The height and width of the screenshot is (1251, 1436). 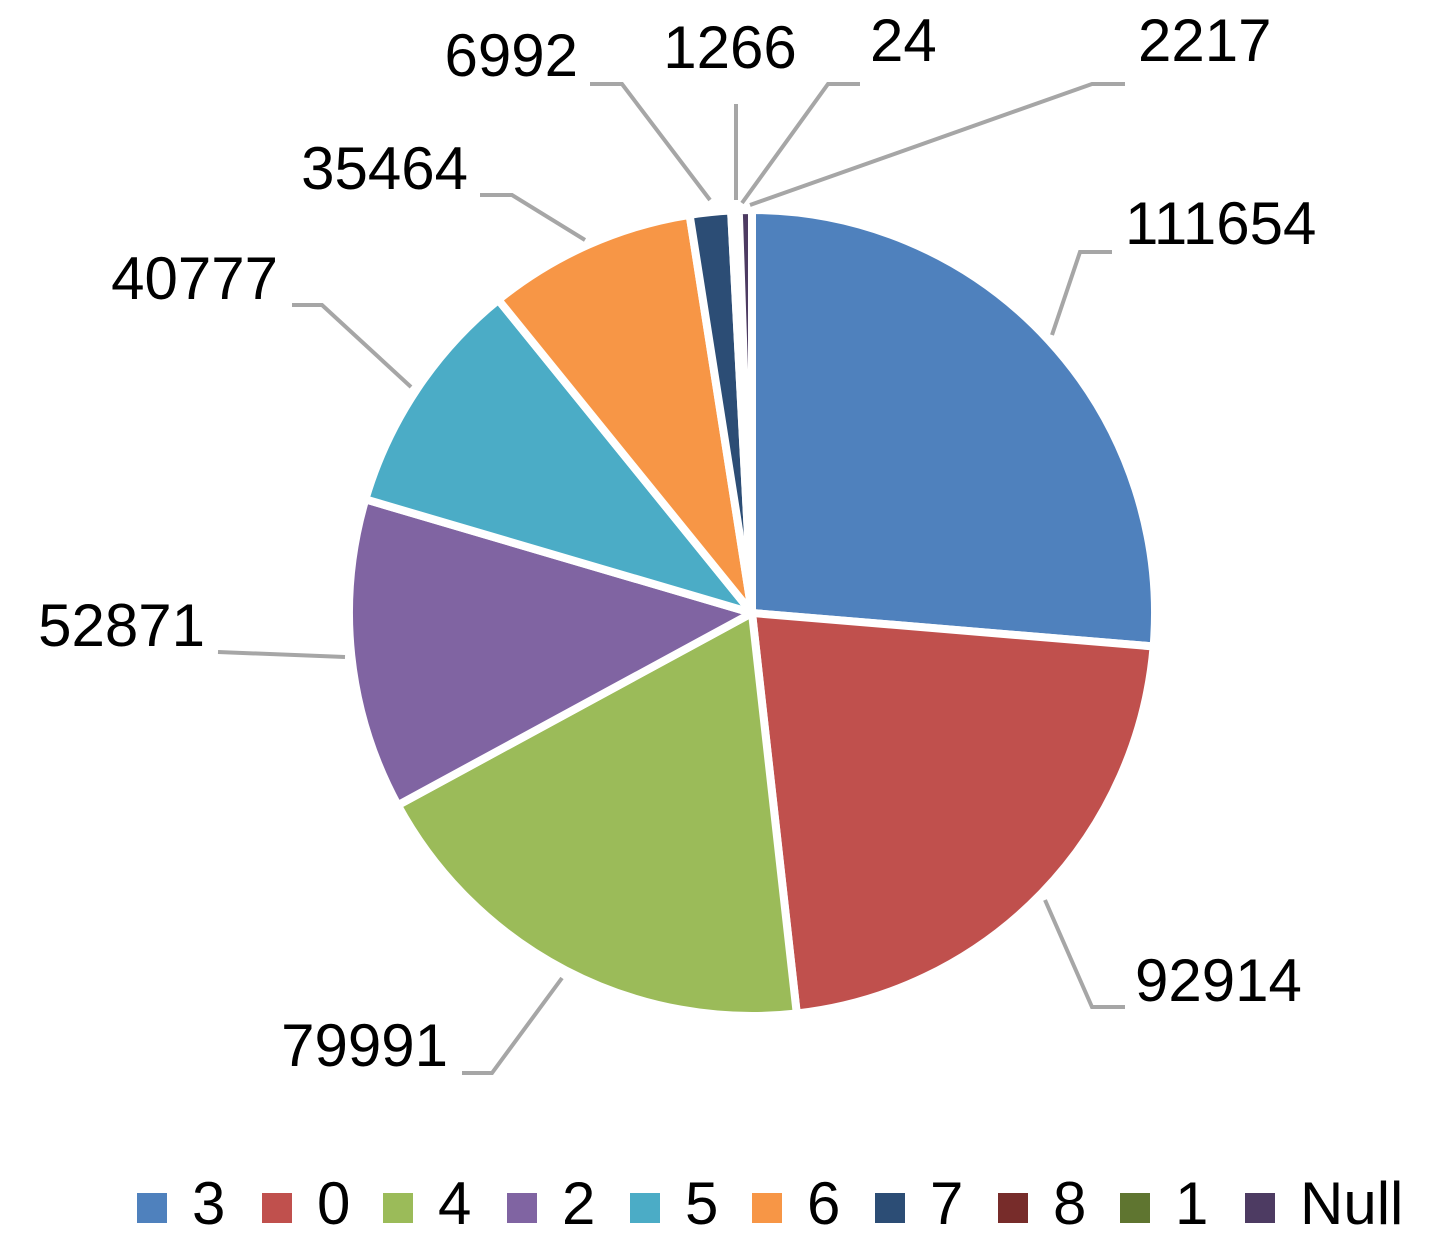 I want to click on data-label: 40777, so click(x=194, y=278).